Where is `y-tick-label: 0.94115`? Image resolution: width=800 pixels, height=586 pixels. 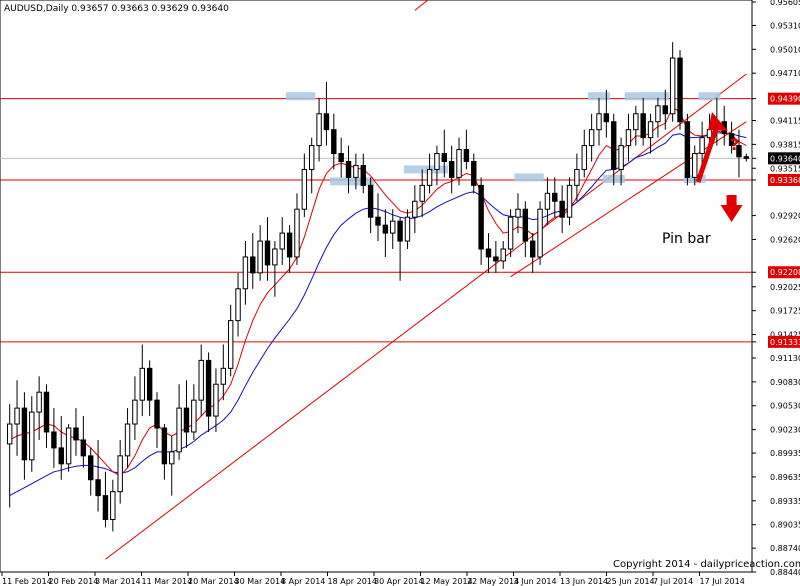
y-tick-label: 0.94115 is located at coordinates (785, 121).